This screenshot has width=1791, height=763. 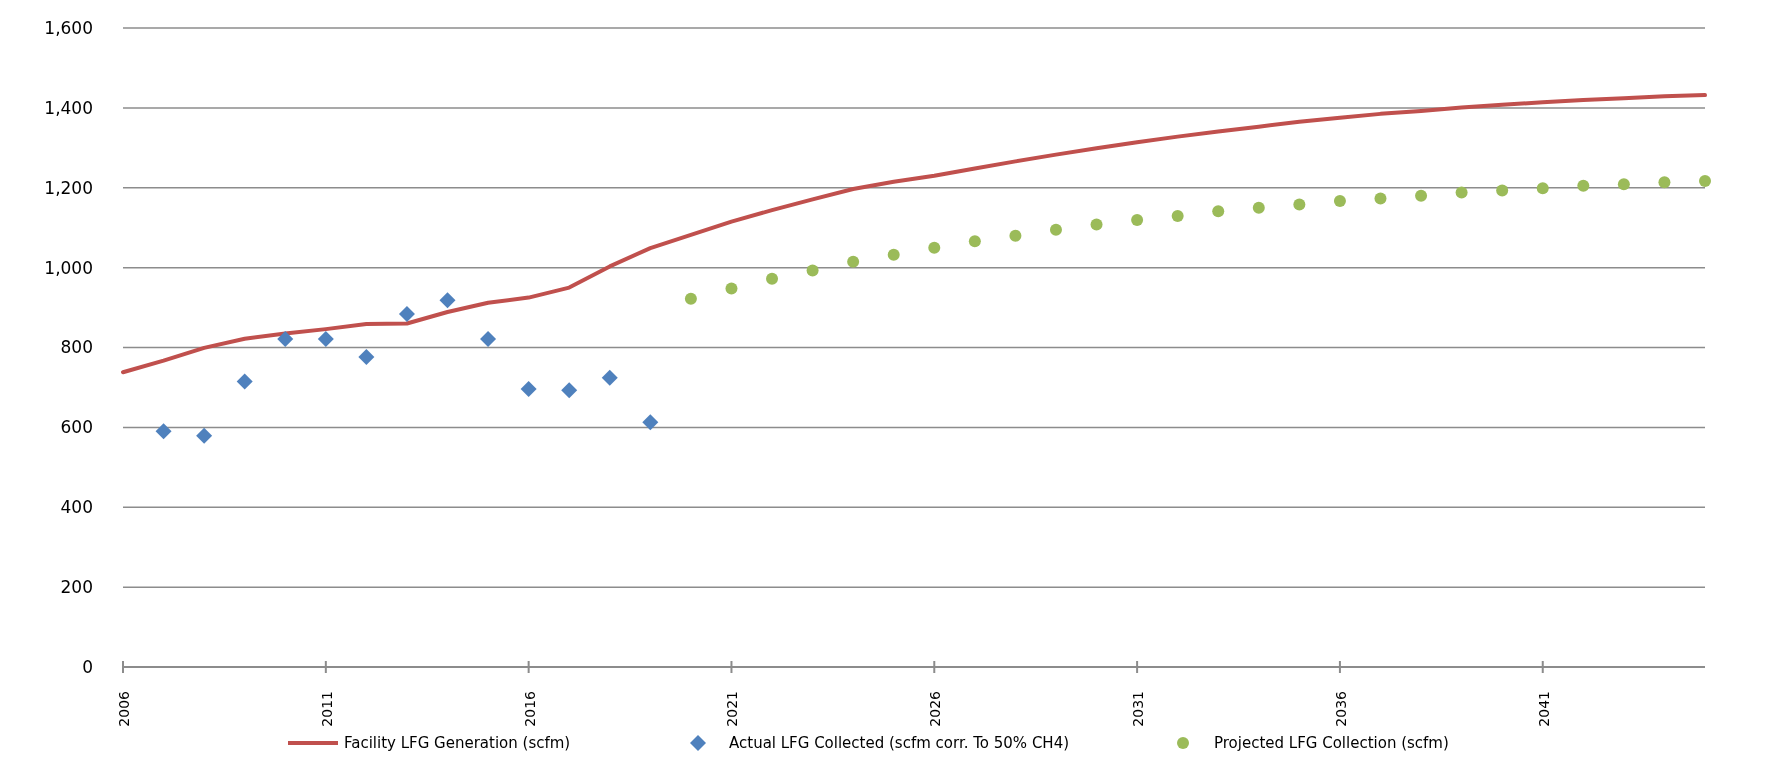 I want to click on y-tick-label: 0, so click(x=87, y=666).